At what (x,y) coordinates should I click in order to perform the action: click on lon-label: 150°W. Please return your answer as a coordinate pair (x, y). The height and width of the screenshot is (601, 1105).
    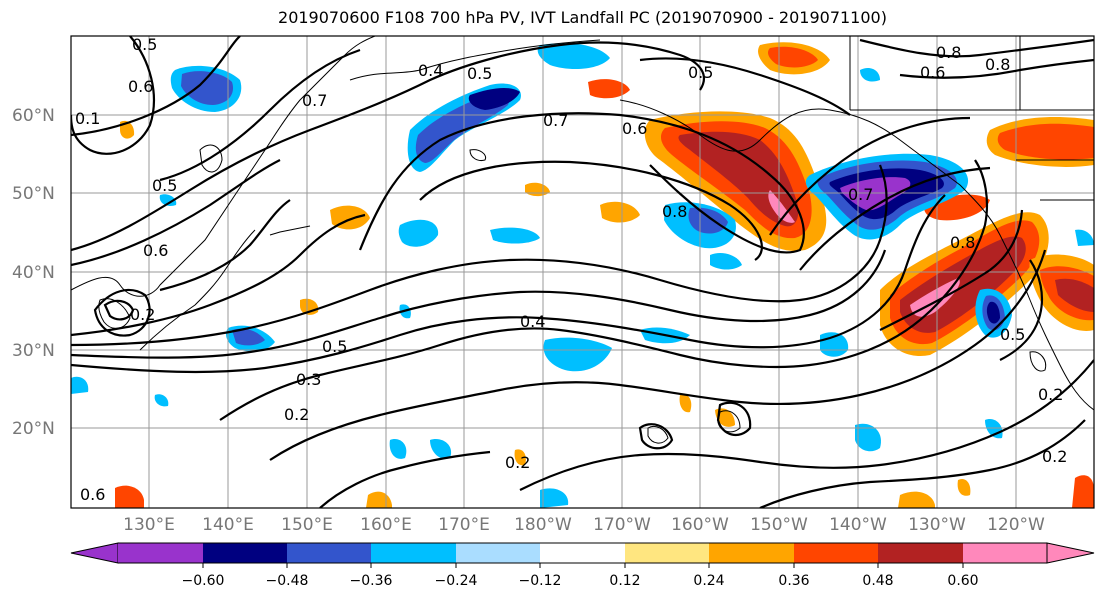
    Looking at the image, I should click on (779, 525).